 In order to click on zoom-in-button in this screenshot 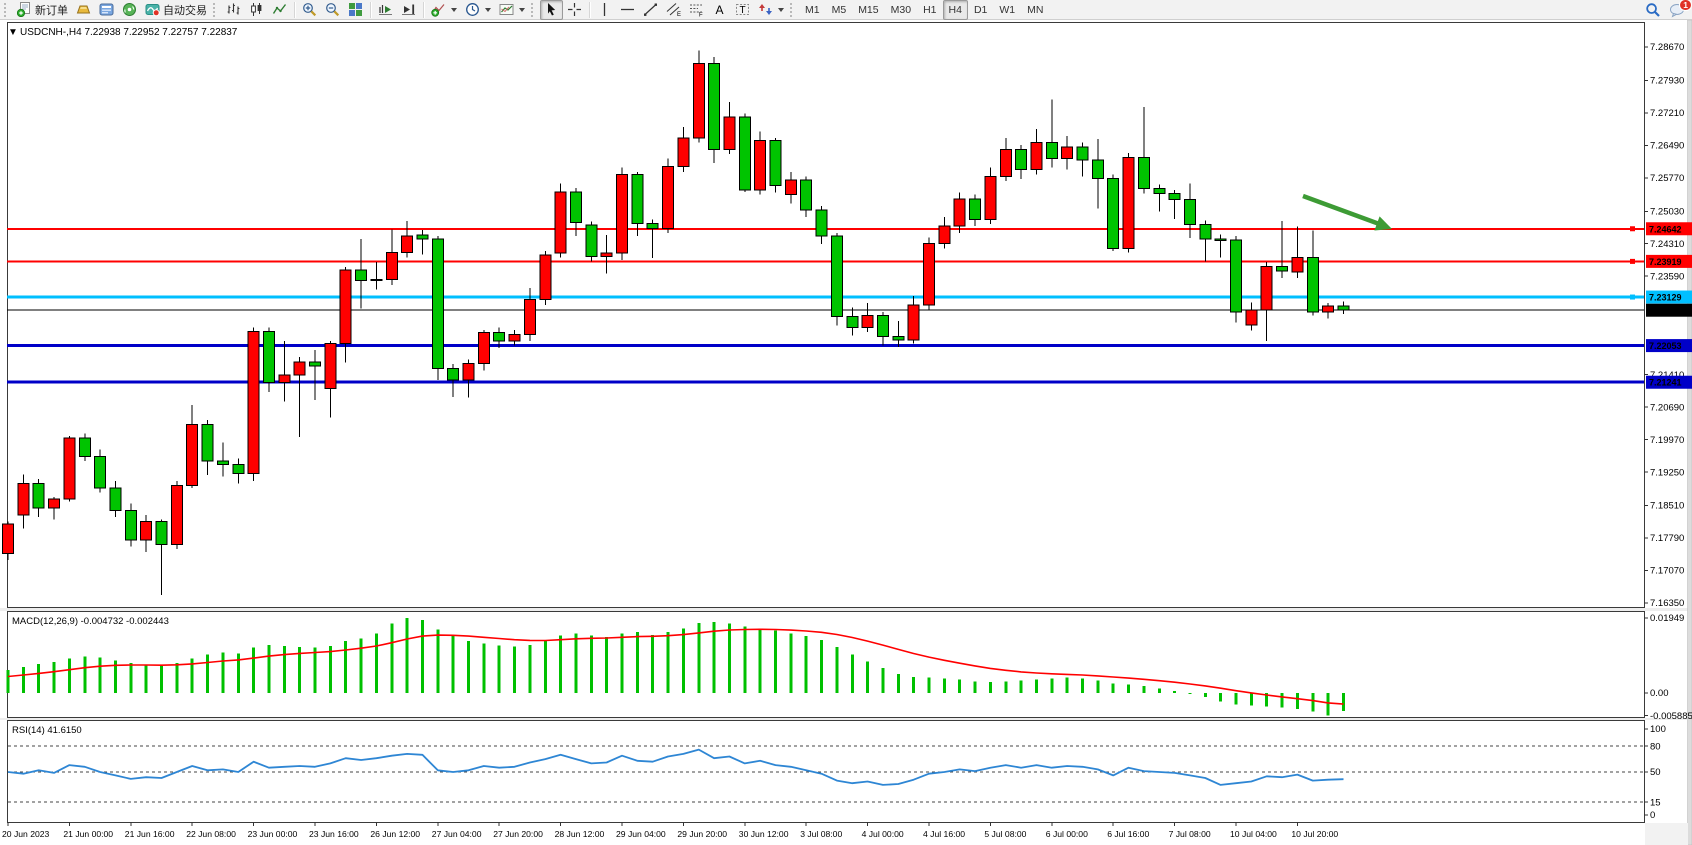, I will do `click(309, 10)`.